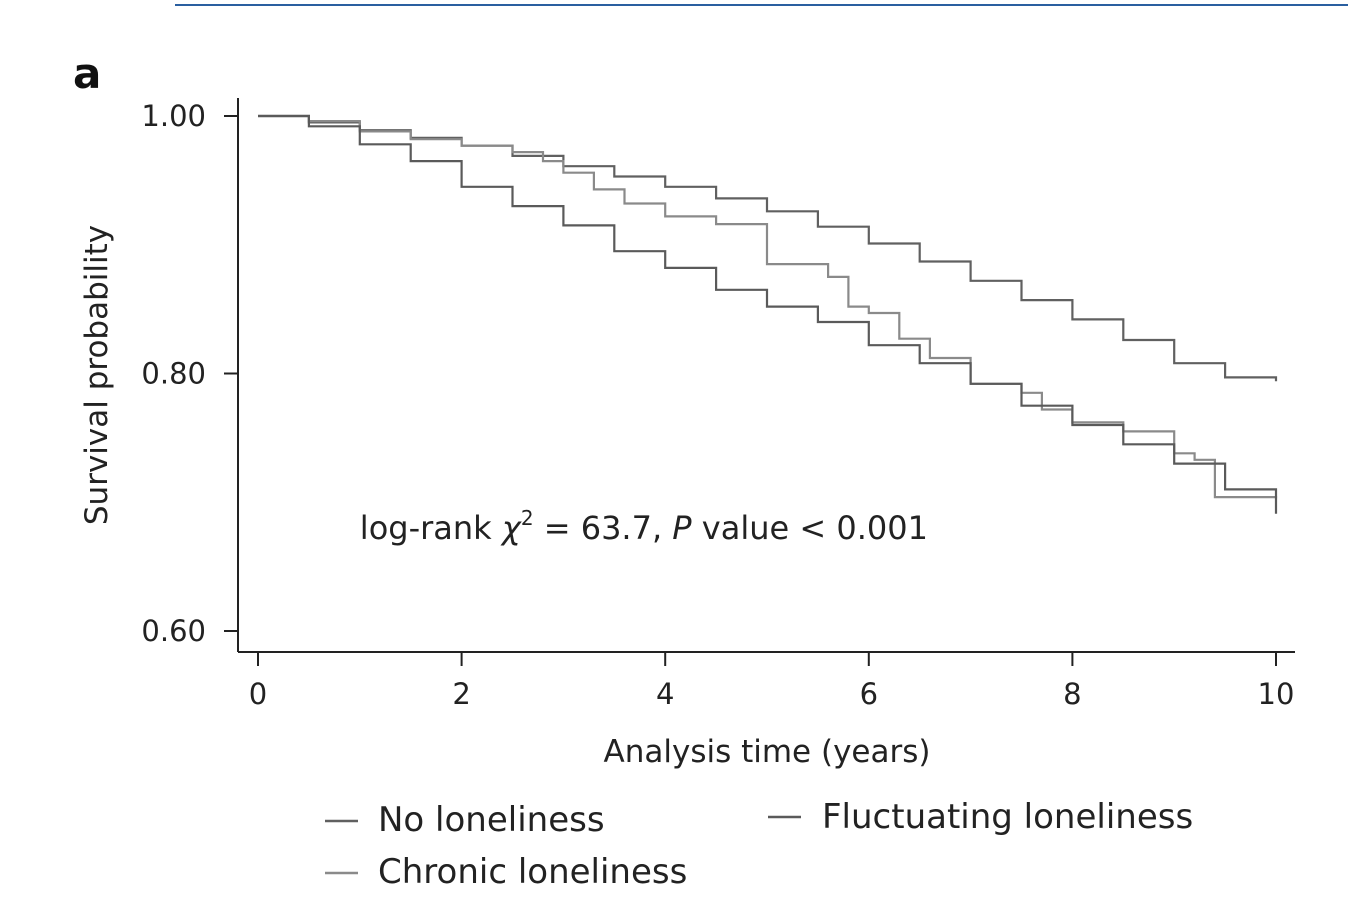 This screenshot has width=1348, height=922. What do you see at coordinates (767, 752) in the screenshot?
I see `x-axis-title: Analysis time (years)` at bounding box center [767, 752].